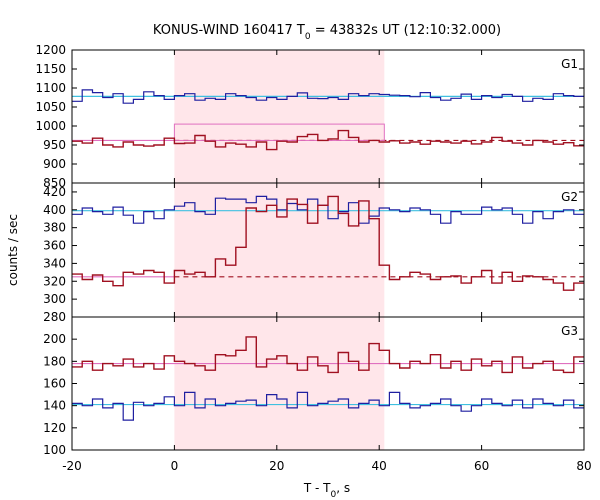  Describe the element at coordinates (54, 210) in the screenshot. I see `y-tick-label: 400` at that location.